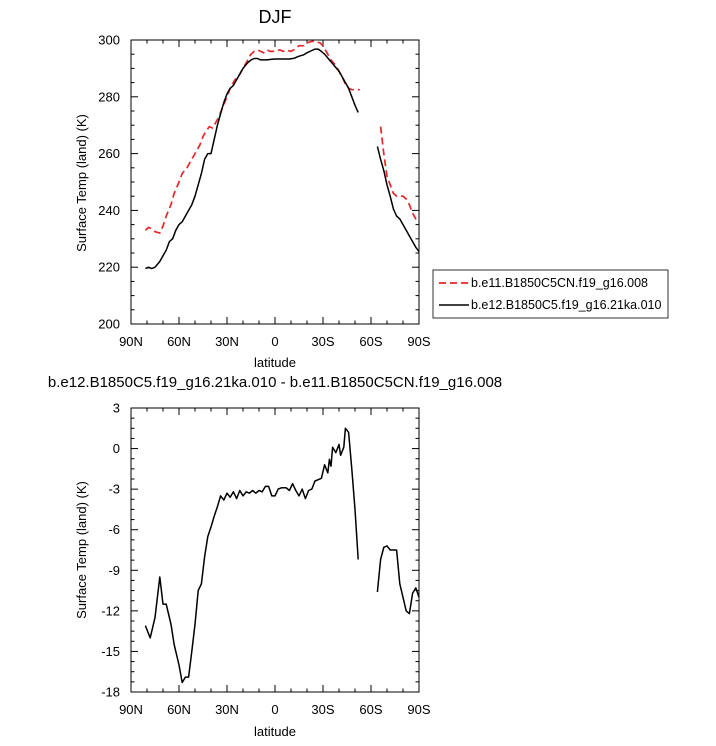  I want to click on bottom-x-tick-label: 90N, so click(131, 709).